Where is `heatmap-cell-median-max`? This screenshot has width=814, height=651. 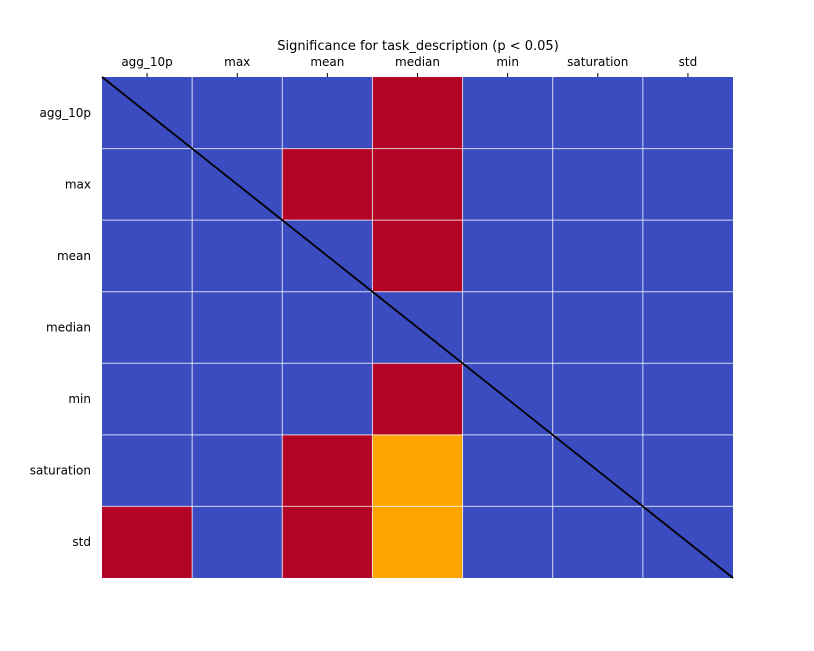 heatmap-cell-median-max is located at coordinates (237, 327).